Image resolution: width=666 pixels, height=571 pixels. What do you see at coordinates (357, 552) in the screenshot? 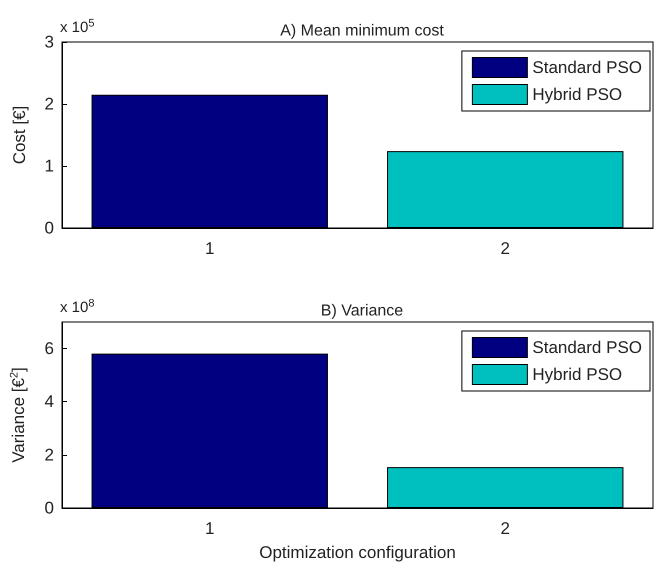
I see `x-axis-title: Optimization configuration` at bounding box center [357, 552].